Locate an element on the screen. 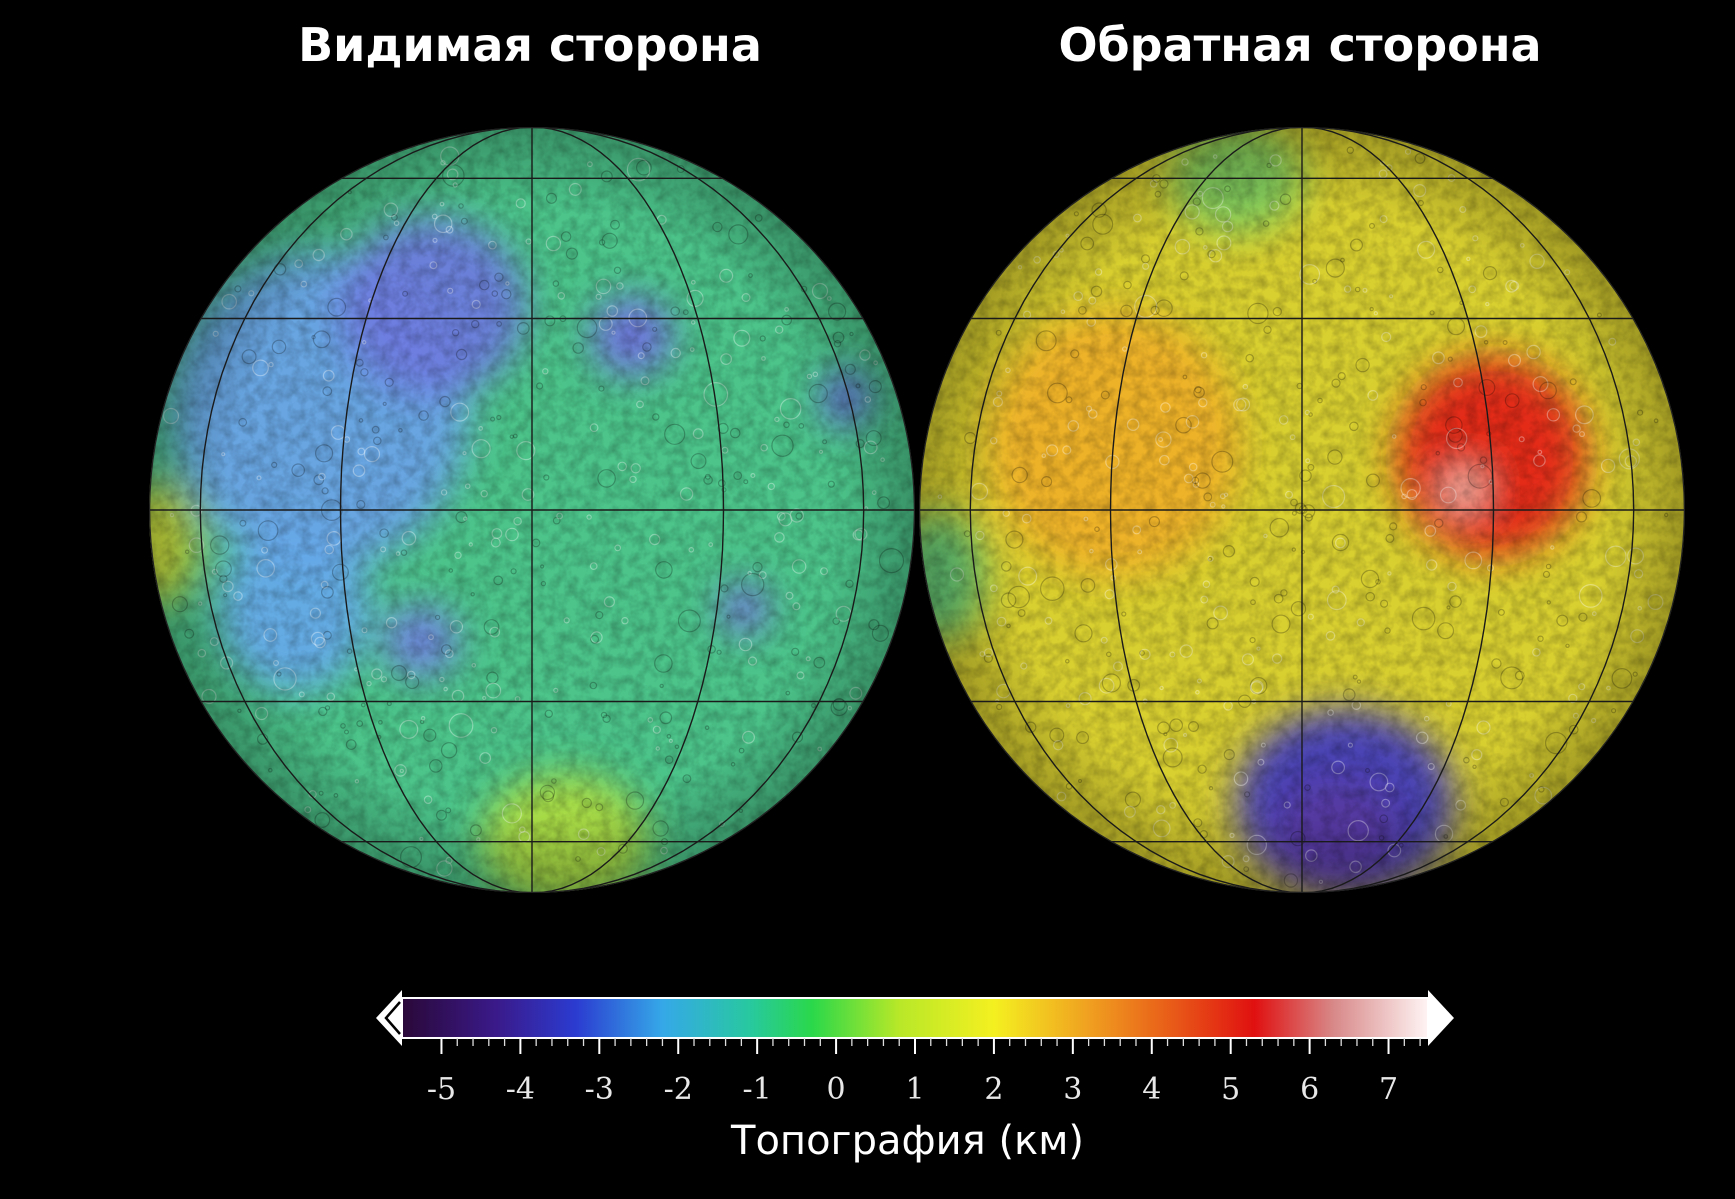 The height and width of the screenshot is (1199, 1735). colorbar-tick-label: -5 is located at coordinates (441, 1089).